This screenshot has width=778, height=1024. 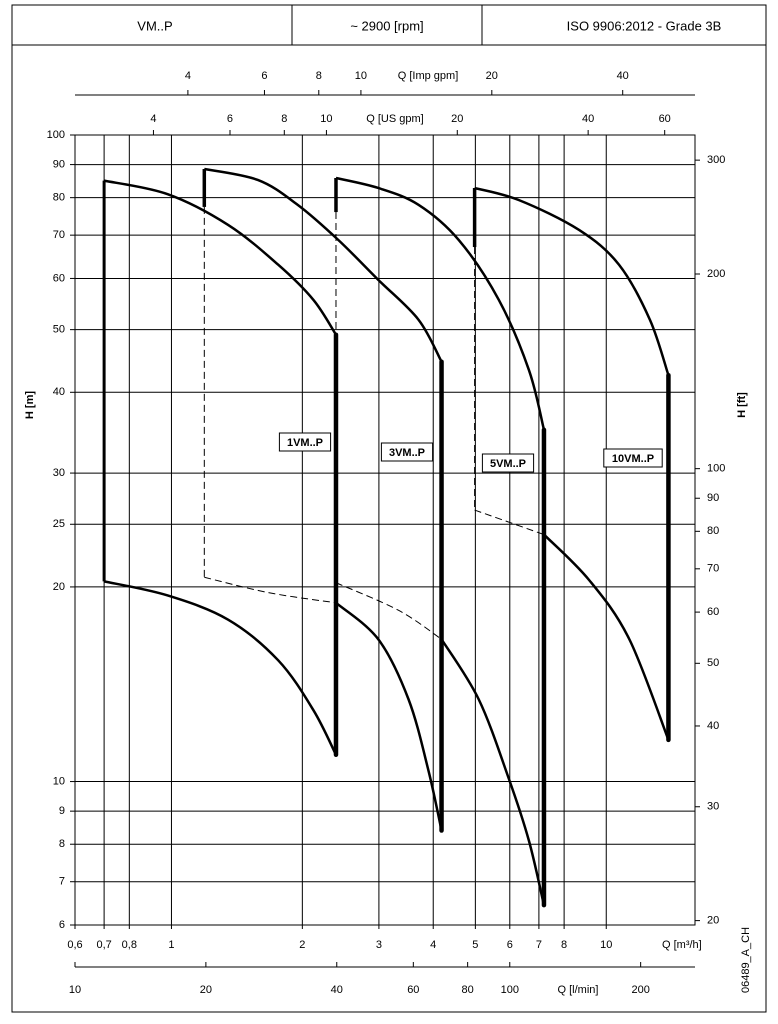 I want to click on y-tick-label: 7, so click(x=62, y=882).